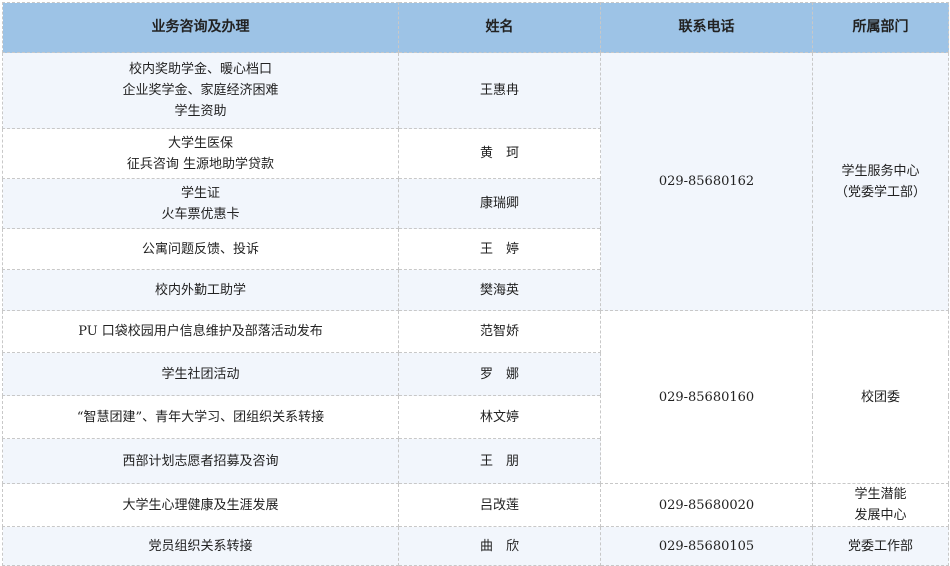 The height and width of the screenshot is (566, 950). I want to click on business-cell: 校内外勤工助学, so click(200, 290).